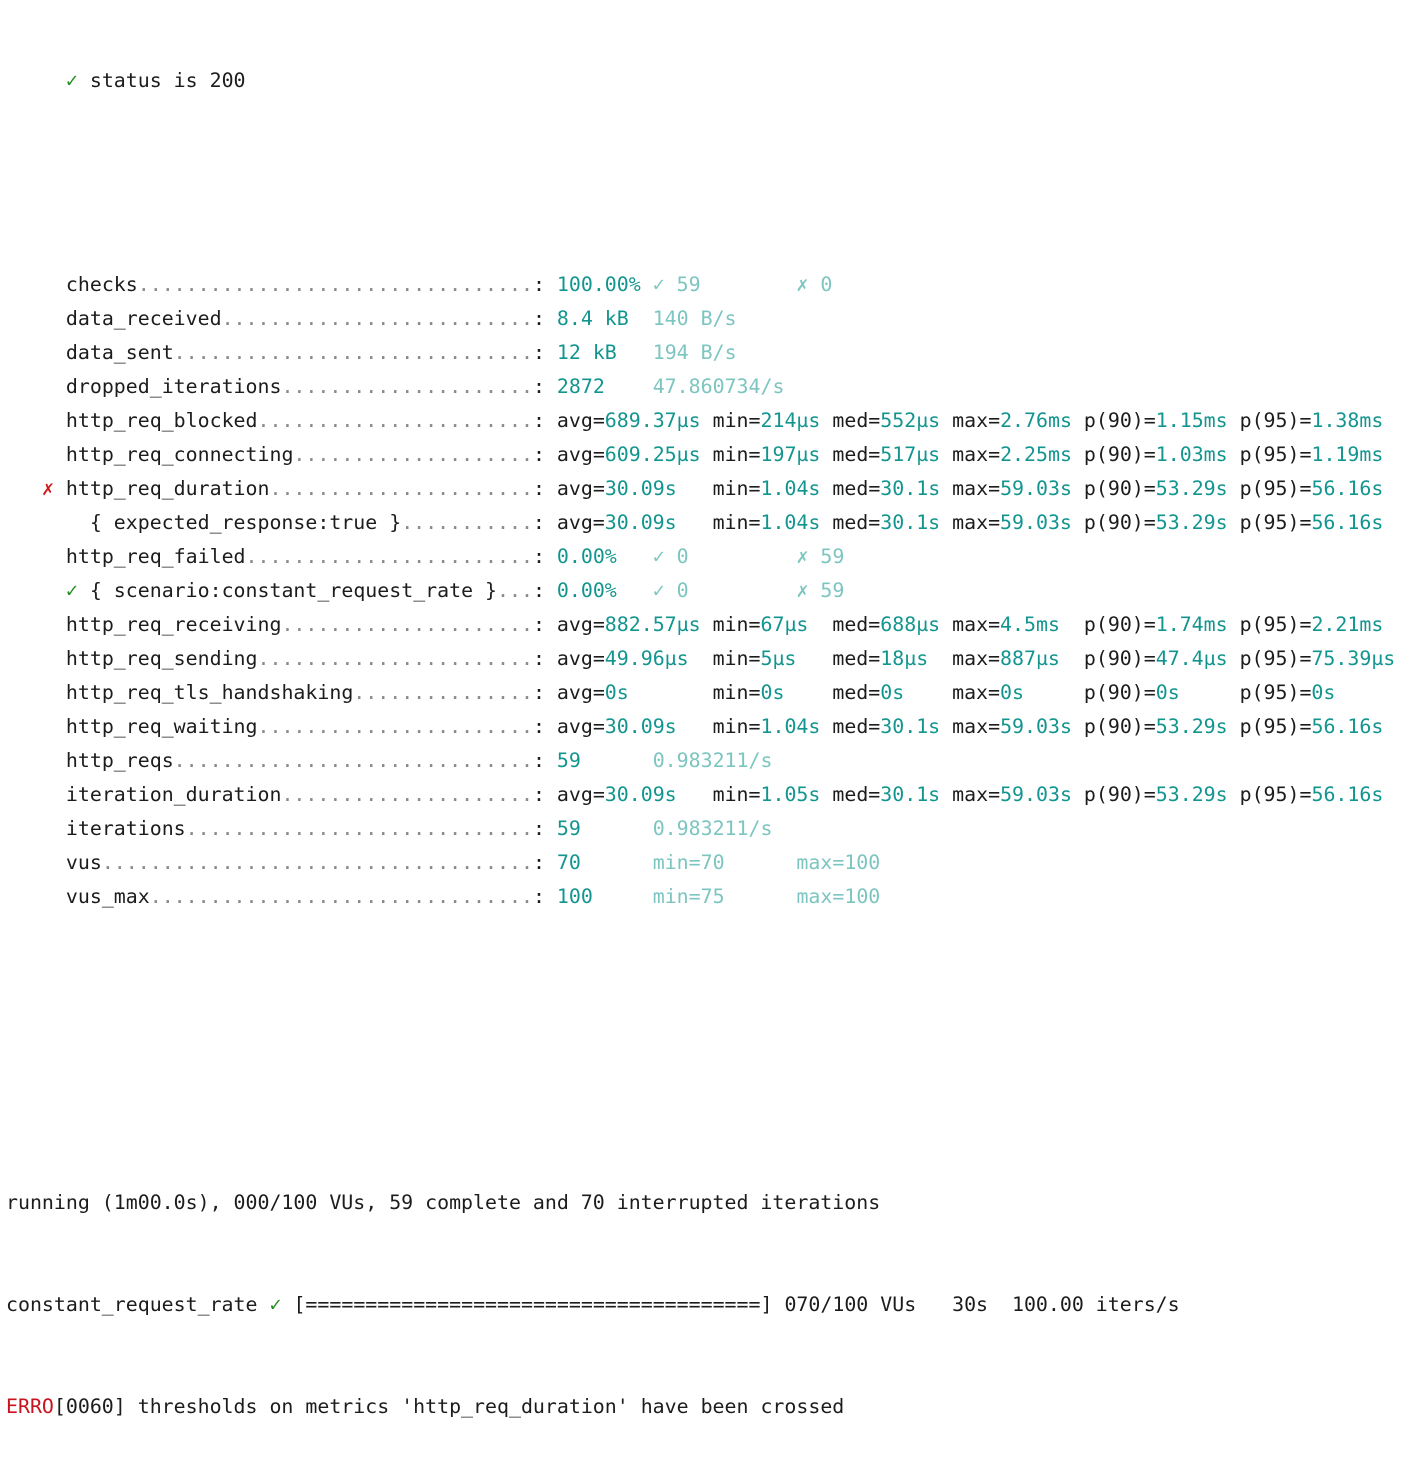  What do you see at coordinates (778, 658) in the screenshot?
I see `stat-value: 5µs` at bounding box center [778, 658].